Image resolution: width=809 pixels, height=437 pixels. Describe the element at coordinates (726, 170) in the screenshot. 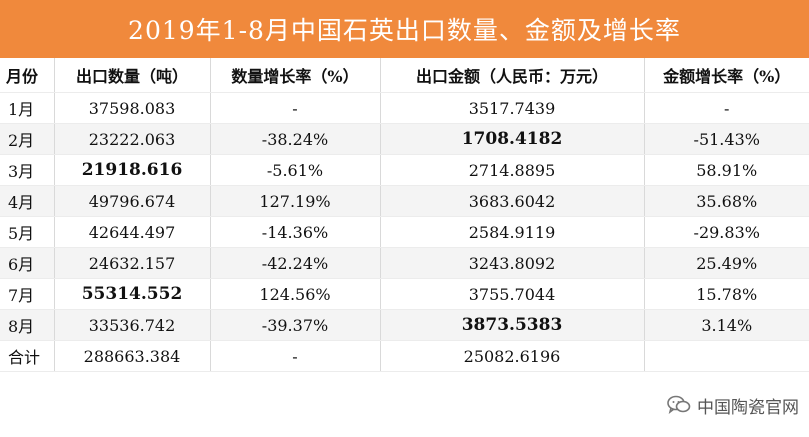

I see `cell-amount-growth: 58.91%` at that location.